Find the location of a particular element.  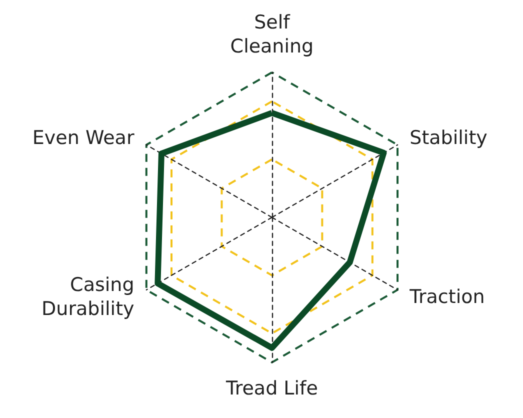

spoke-label: Even Wear is located at coordinates (83, 137).